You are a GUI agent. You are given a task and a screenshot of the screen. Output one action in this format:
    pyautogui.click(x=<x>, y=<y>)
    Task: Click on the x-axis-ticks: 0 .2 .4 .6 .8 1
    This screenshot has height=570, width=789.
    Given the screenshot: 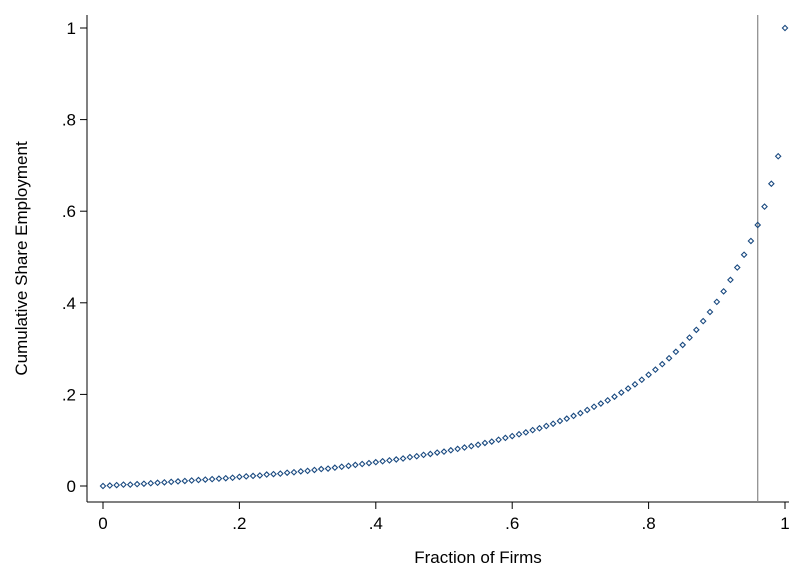 What is the action you would take?
    pyautogui.click(x=443, y=517)
    